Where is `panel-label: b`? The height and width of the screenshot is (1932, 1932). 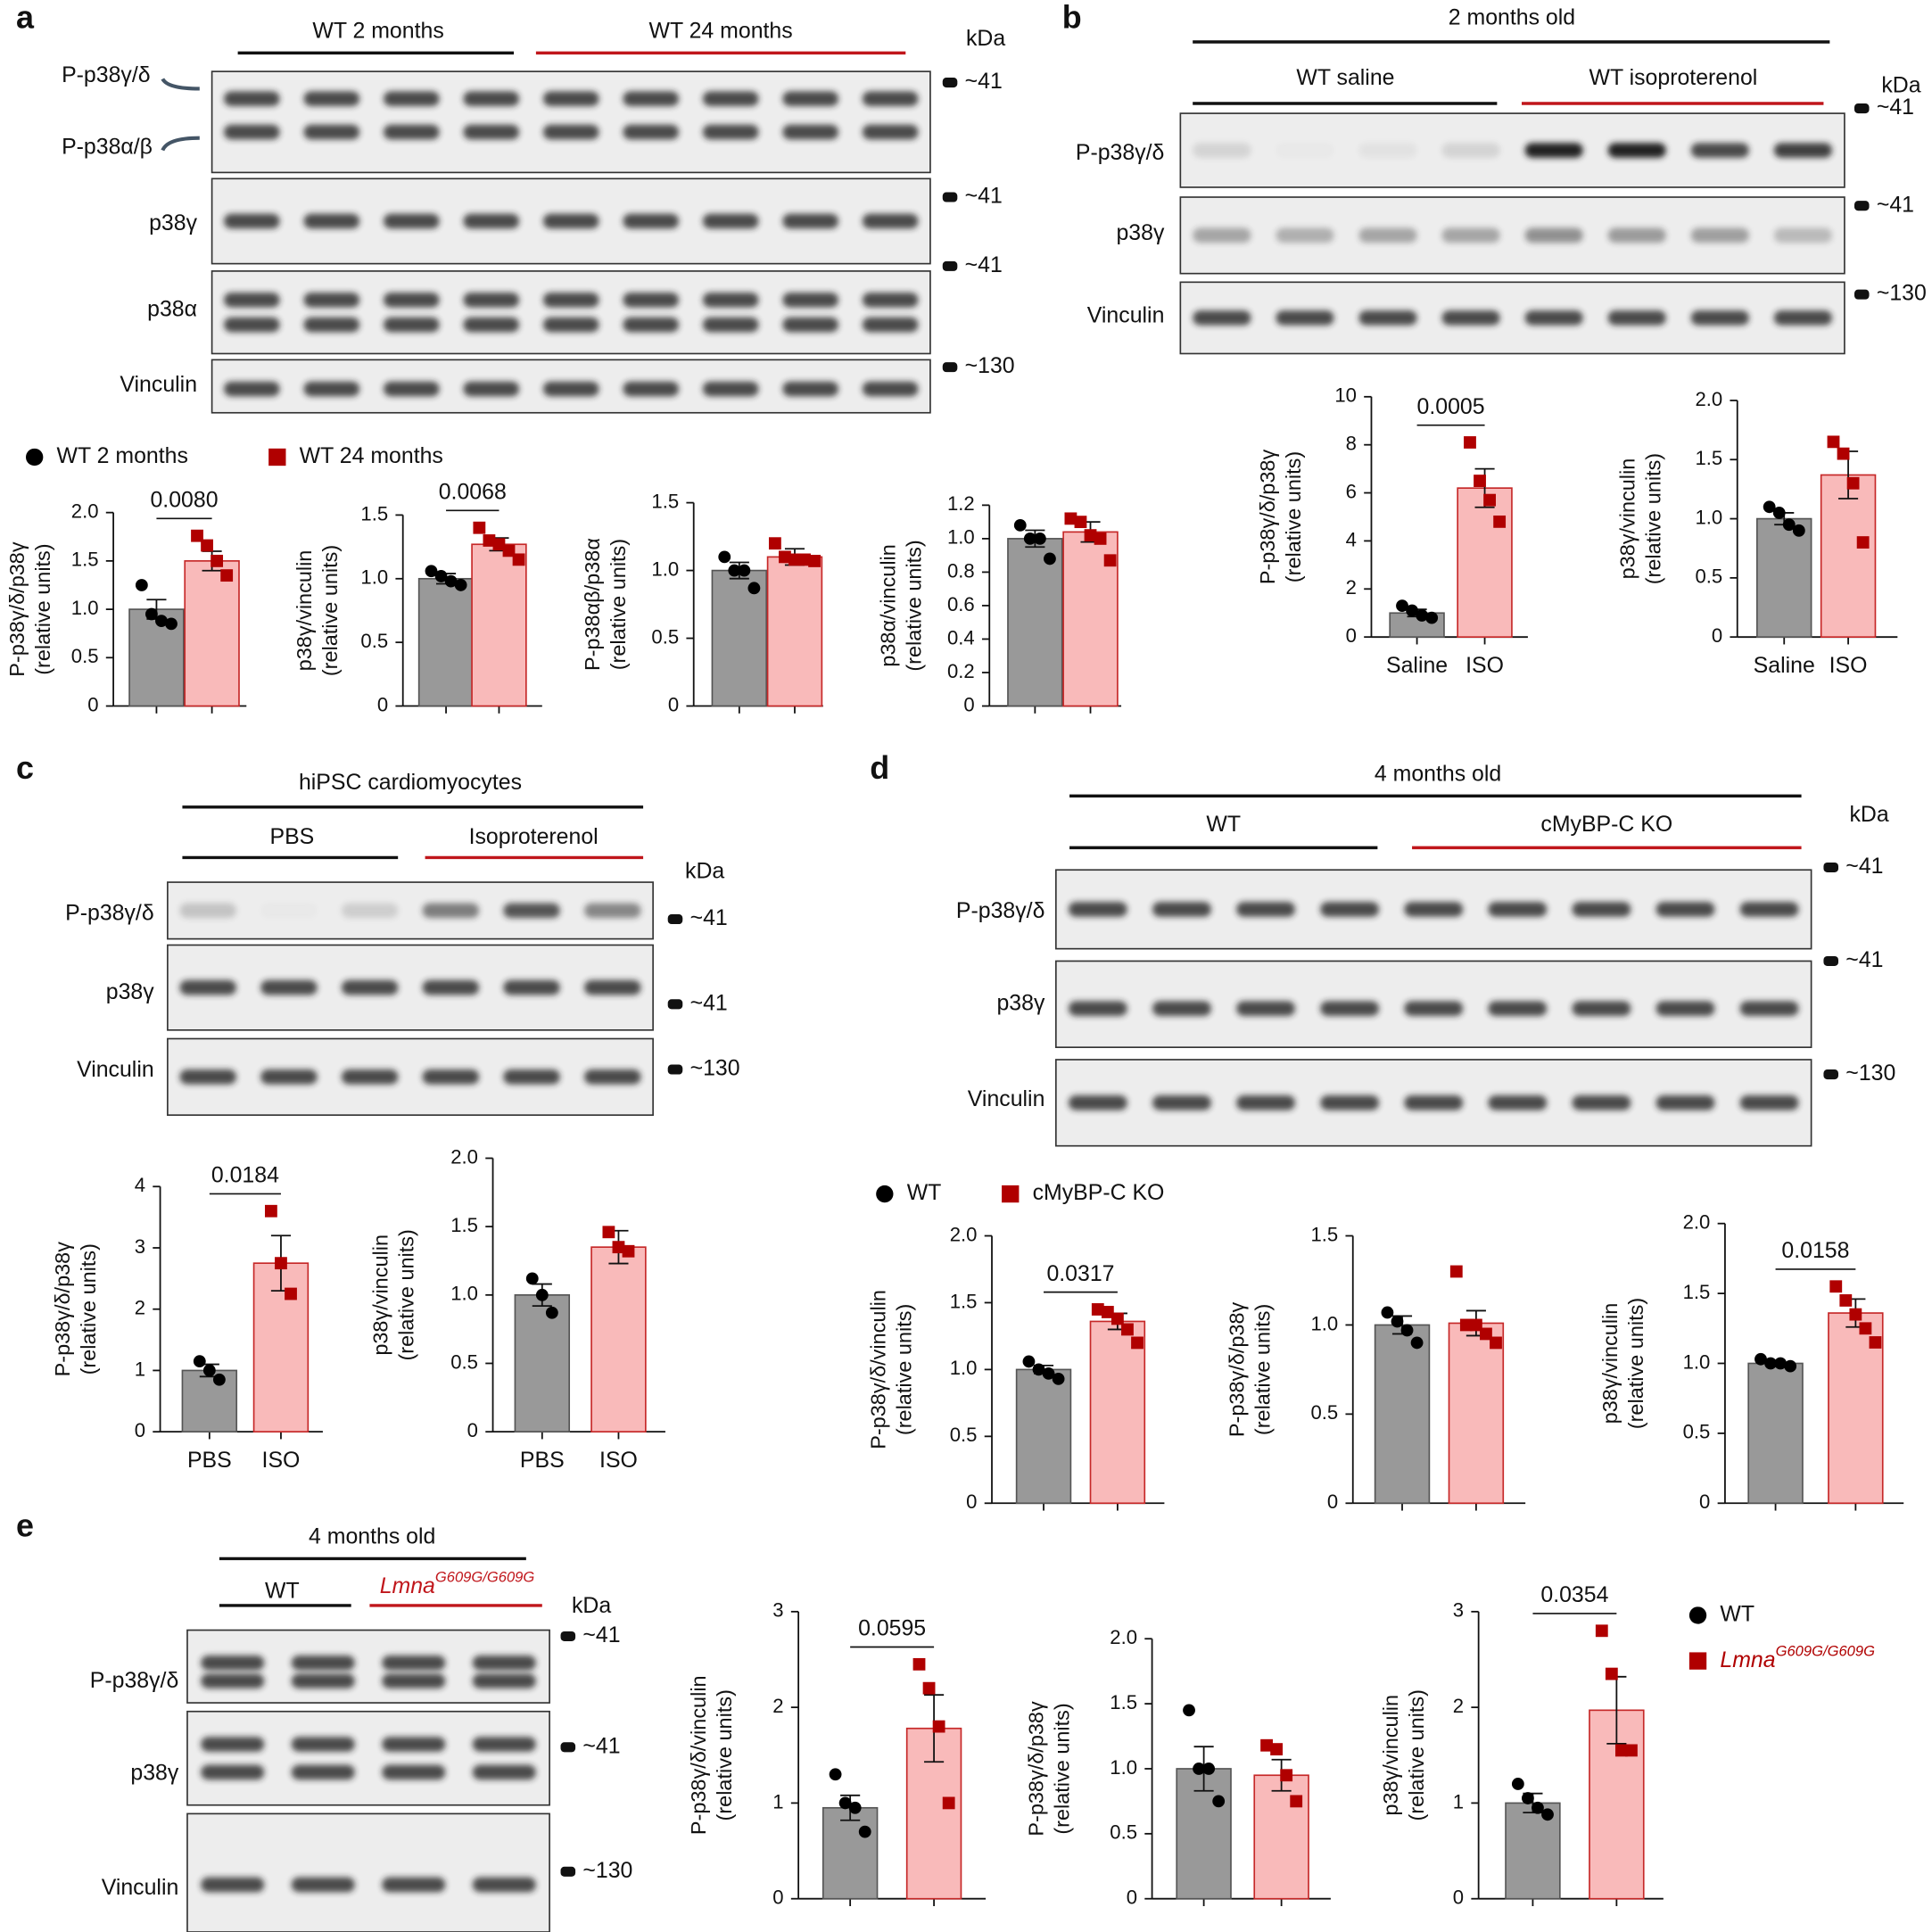
panel-label: b is located at coordinates (1072, 18).